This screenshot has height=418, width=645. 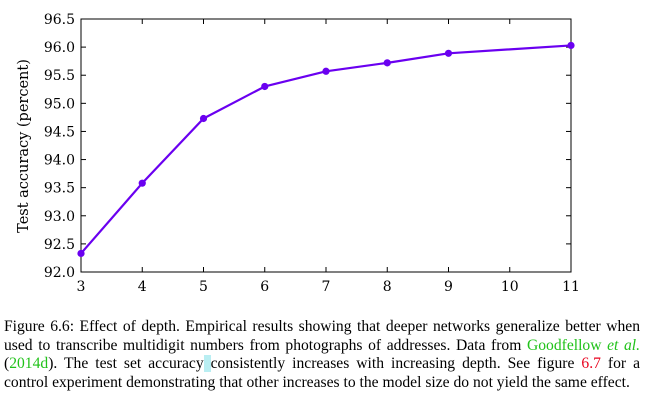 I want to click on caption-citation-paren: (, so click(x=7, y=364).